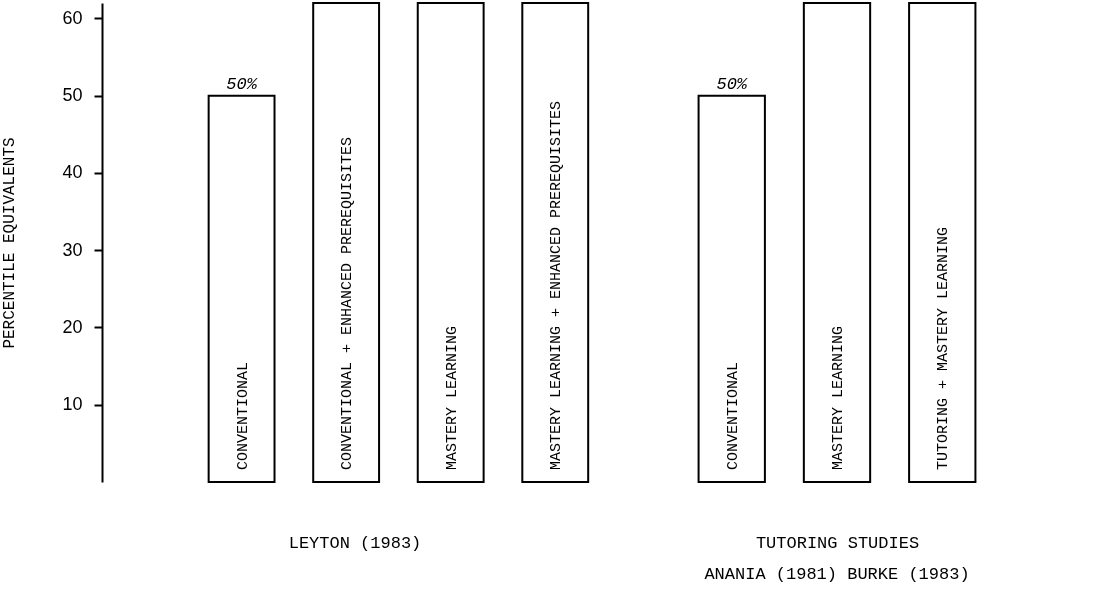 Image resolution: width=1103 pixels, height=600 pixels. I want to click on x-axis-title: TUTORING STUDIES, so click(837, 543).